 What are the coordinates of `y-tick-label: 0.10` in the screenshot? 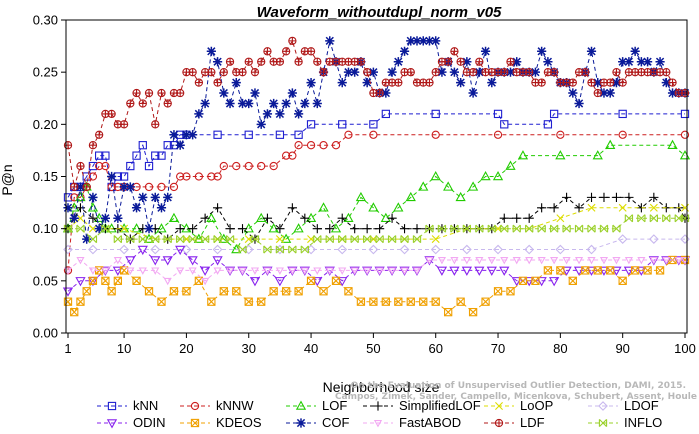 It's located at (45, 228).